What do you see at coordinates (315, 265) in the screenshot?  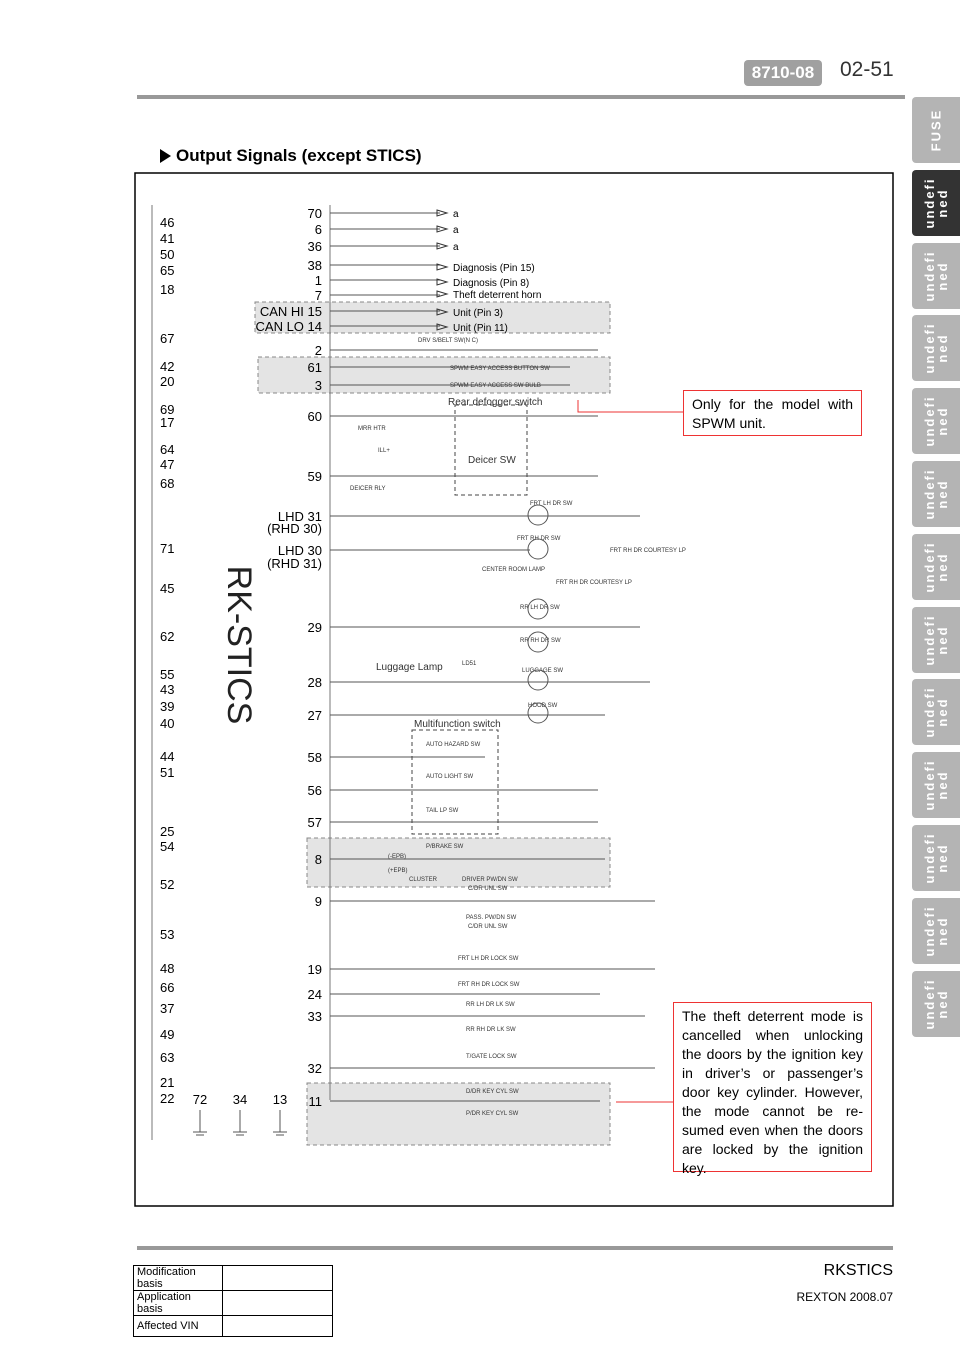 I see `pin-number: 38` at bounding box center [315, 265].